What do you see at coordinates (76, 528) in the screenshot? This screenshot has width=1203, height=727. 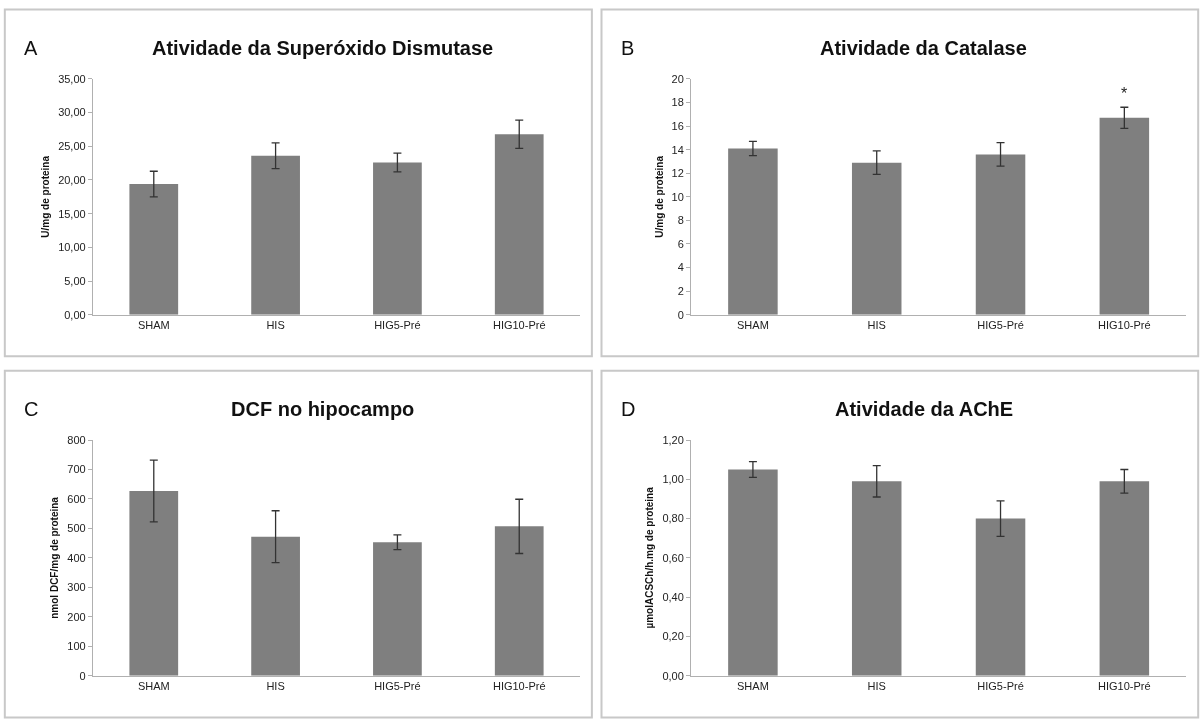 I see `y-tick-label: 500` at bounding box center [76, 528].